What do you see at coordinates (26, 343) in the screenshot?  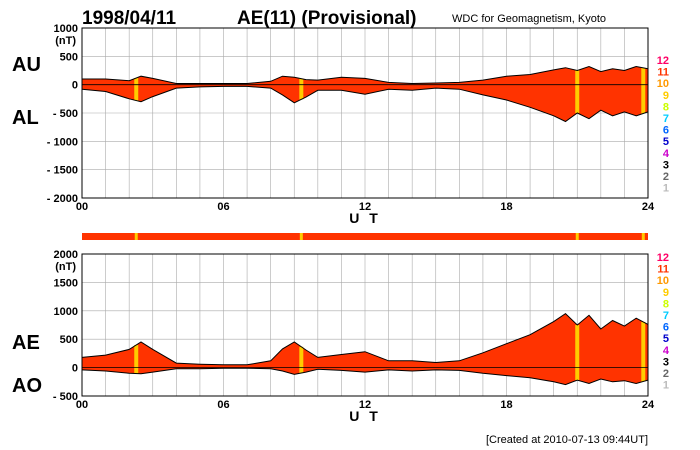 I see `side-label-ae: AE` at bounding box center [26, 343].